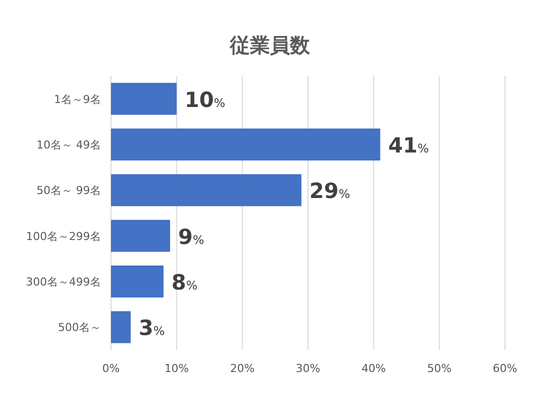 This screenshot has width=540, height=405. Describe the element at coordinates (270, 45) in the screenshot. I see `chart-title: 従業員数` at that location.